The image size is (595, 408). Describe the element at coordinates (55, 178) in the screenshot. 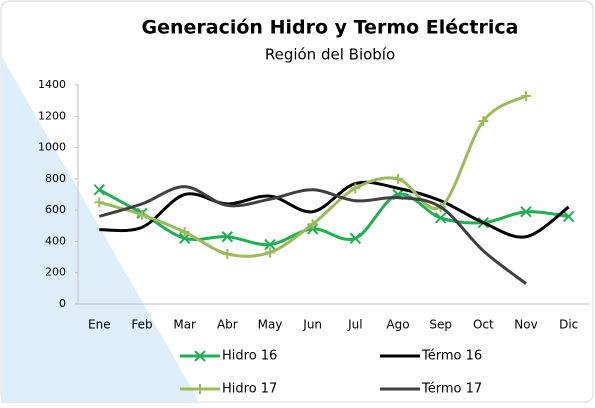

I see `y-tick-label: 800` at that location.